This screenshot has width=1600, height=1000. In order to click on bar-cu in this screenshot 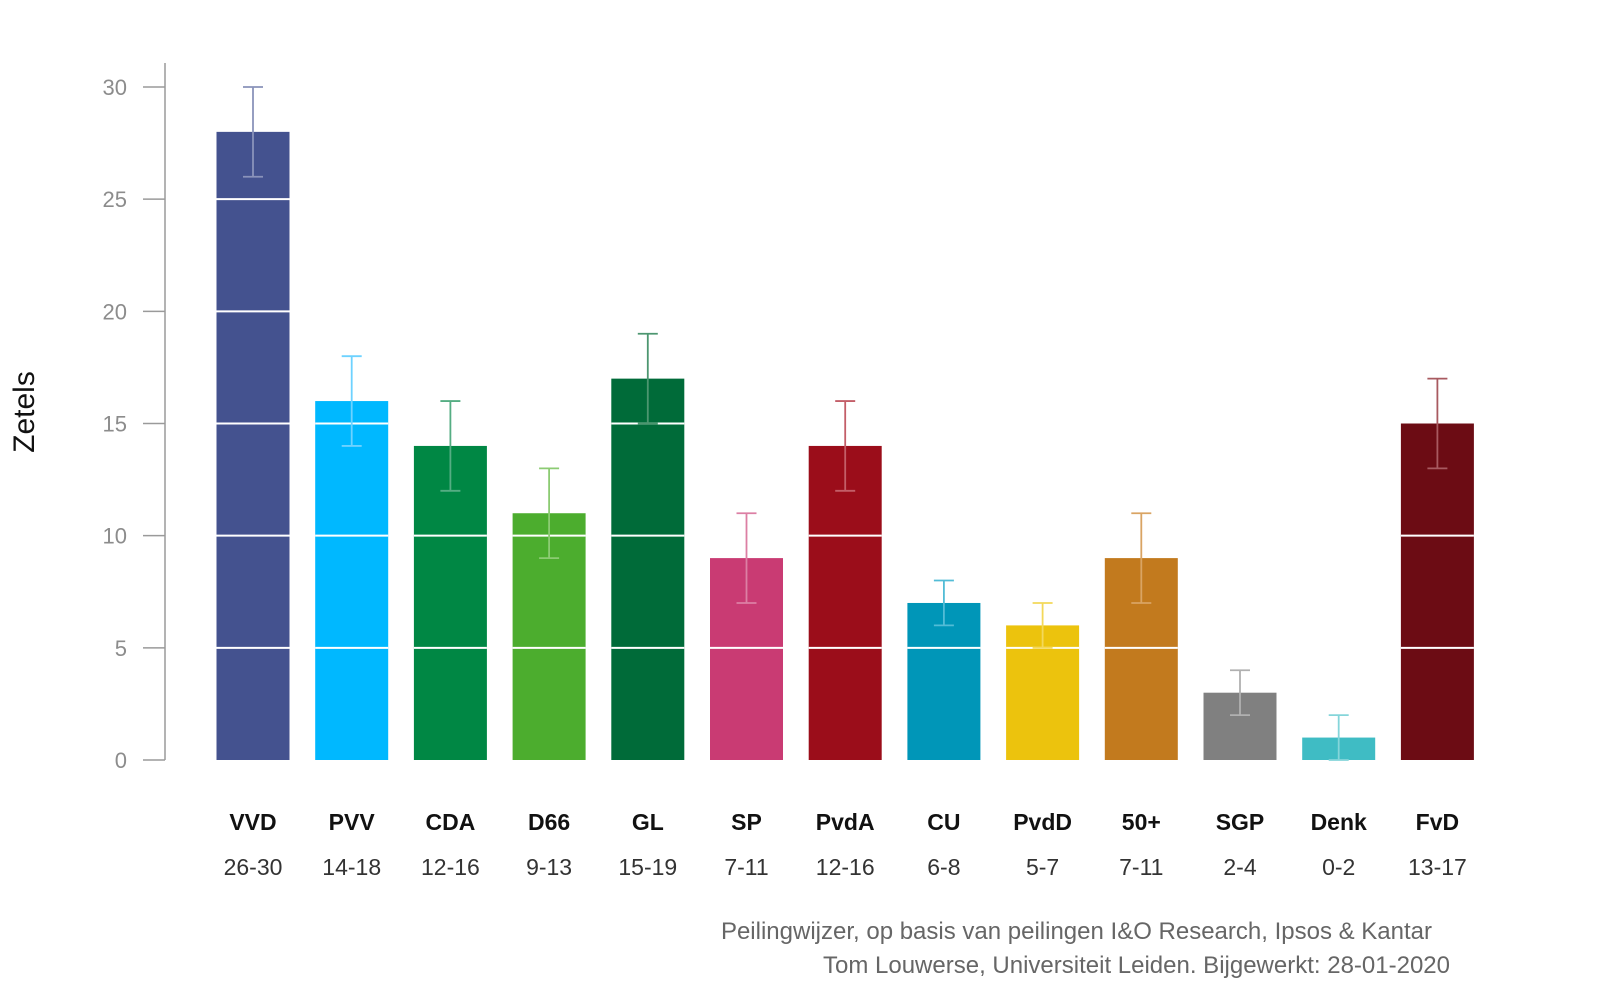, I will do `click(944, 681)`.